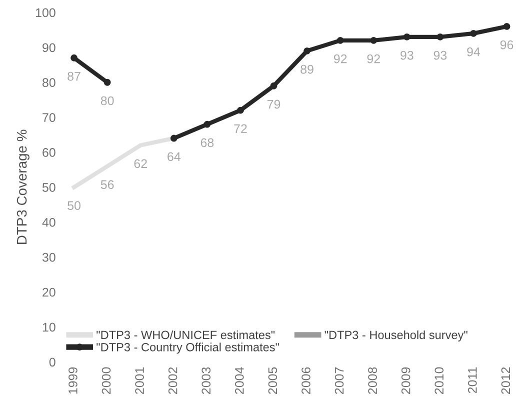 The image size is (528, 416). I want to click on x-tick-label: 1999, so click(73, 380).